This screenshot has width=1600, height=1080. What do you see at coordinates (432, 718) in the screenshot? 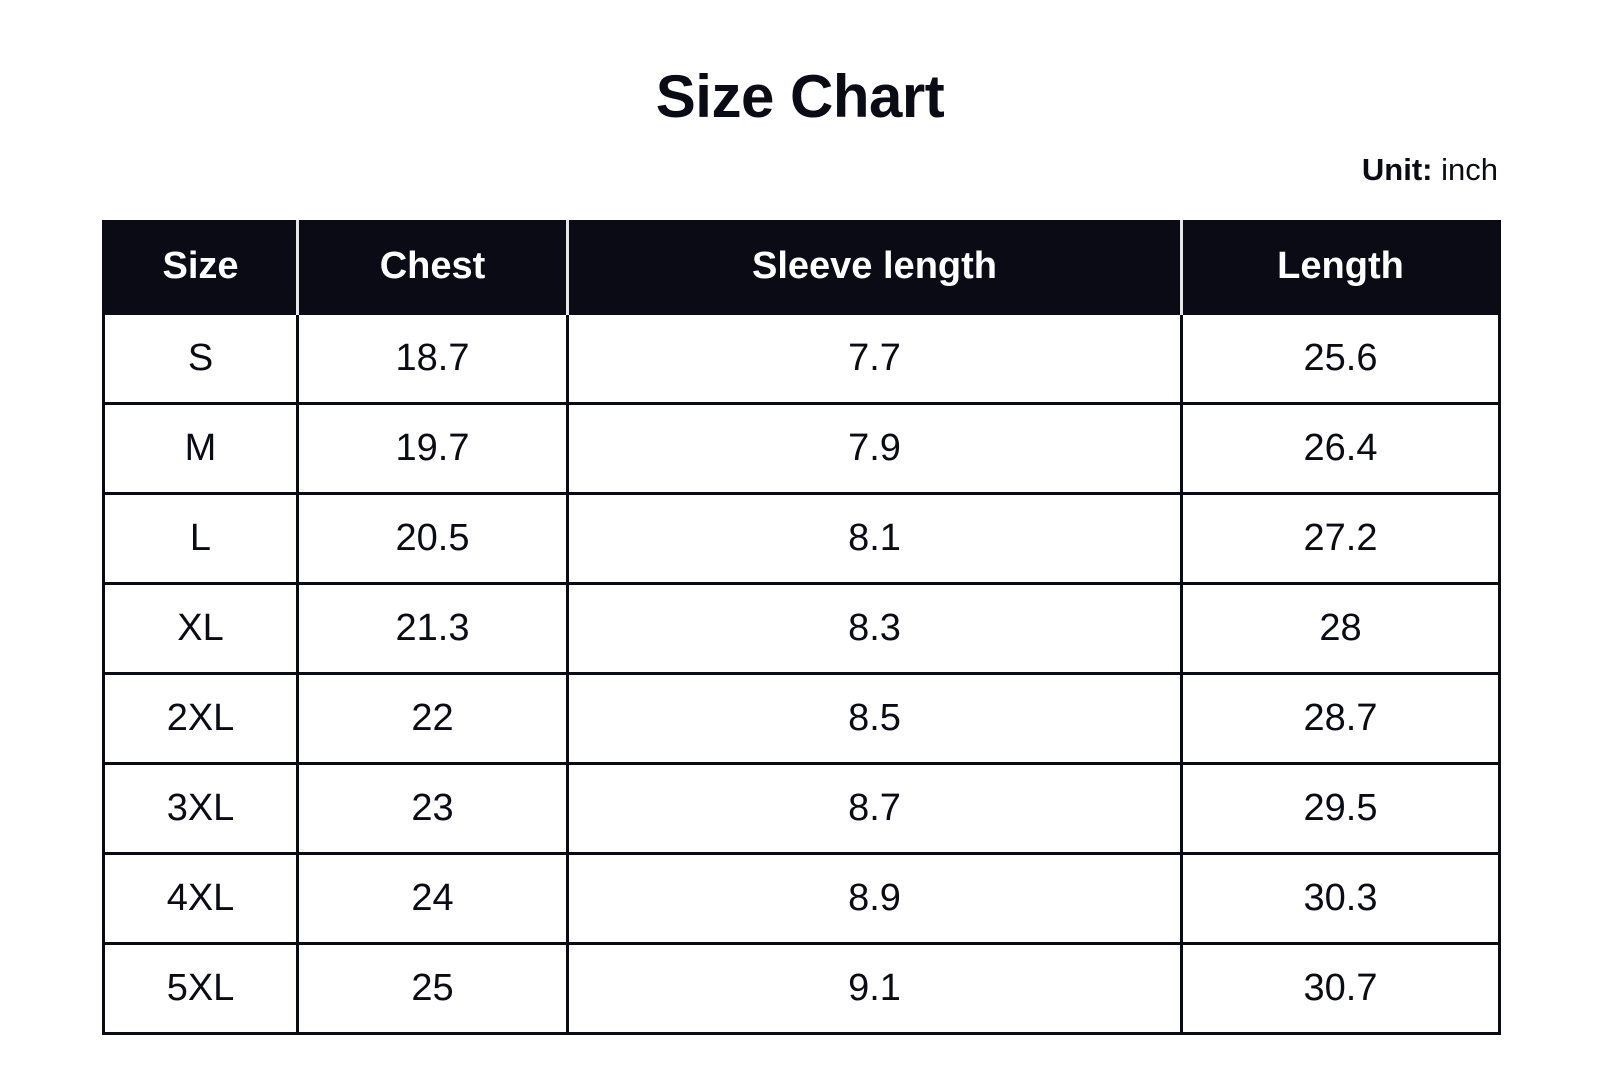
I see `table-cell: 22` at bounding box center [432, 718].